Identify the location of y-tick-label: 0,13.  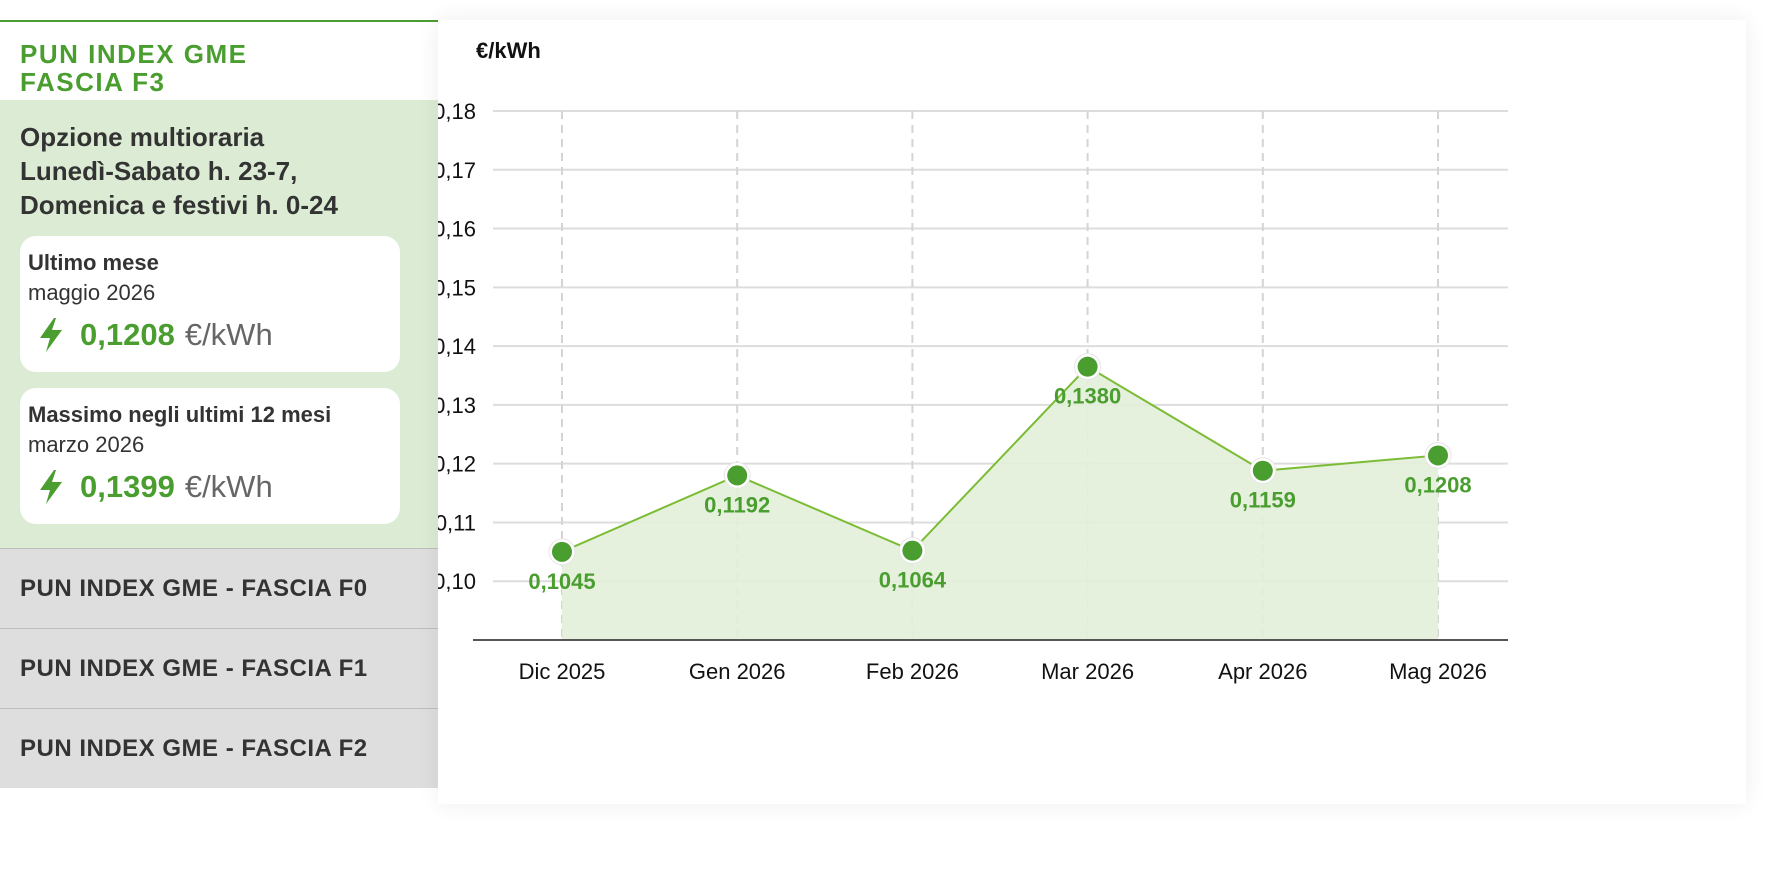
(457, 405).